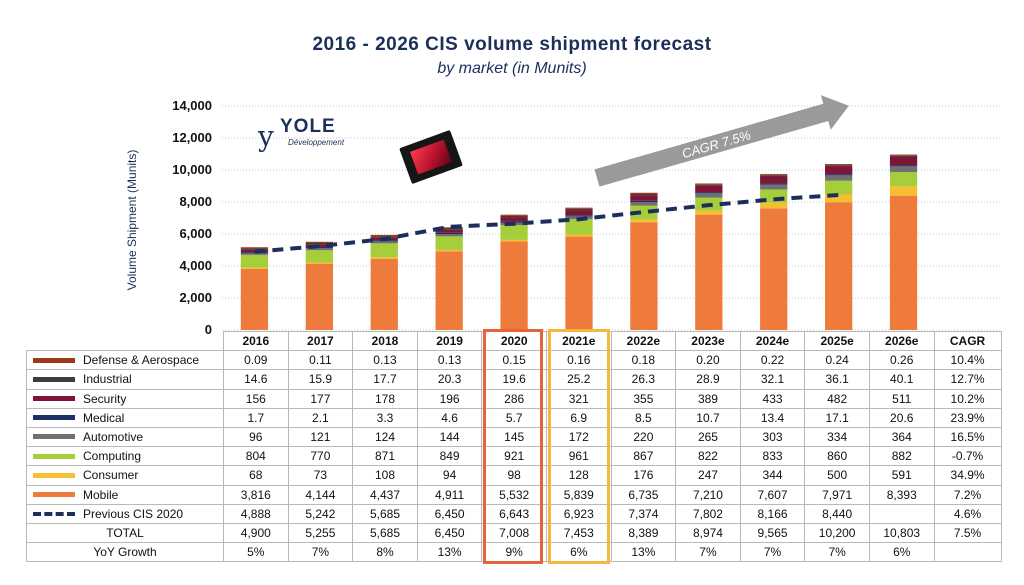  What do you see at coordinates (901, 533) in the screenshot?
I see `value-cell: 10,803` at bounding box center [901, 533].